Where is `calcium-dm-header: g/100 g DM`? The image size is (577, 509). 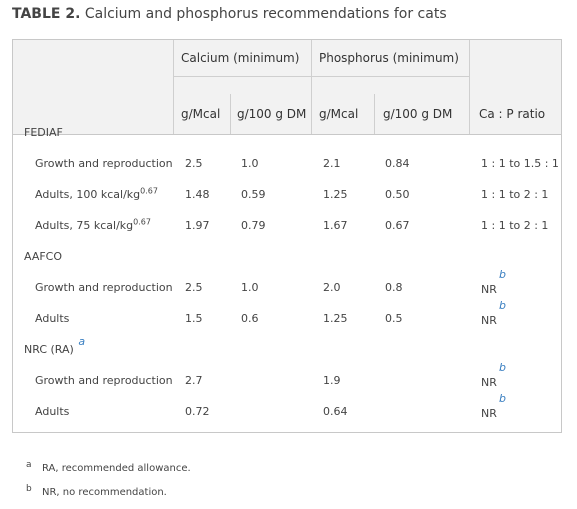
calcium-dm-header: g/100 g DM is located at coordinates (272, 114).